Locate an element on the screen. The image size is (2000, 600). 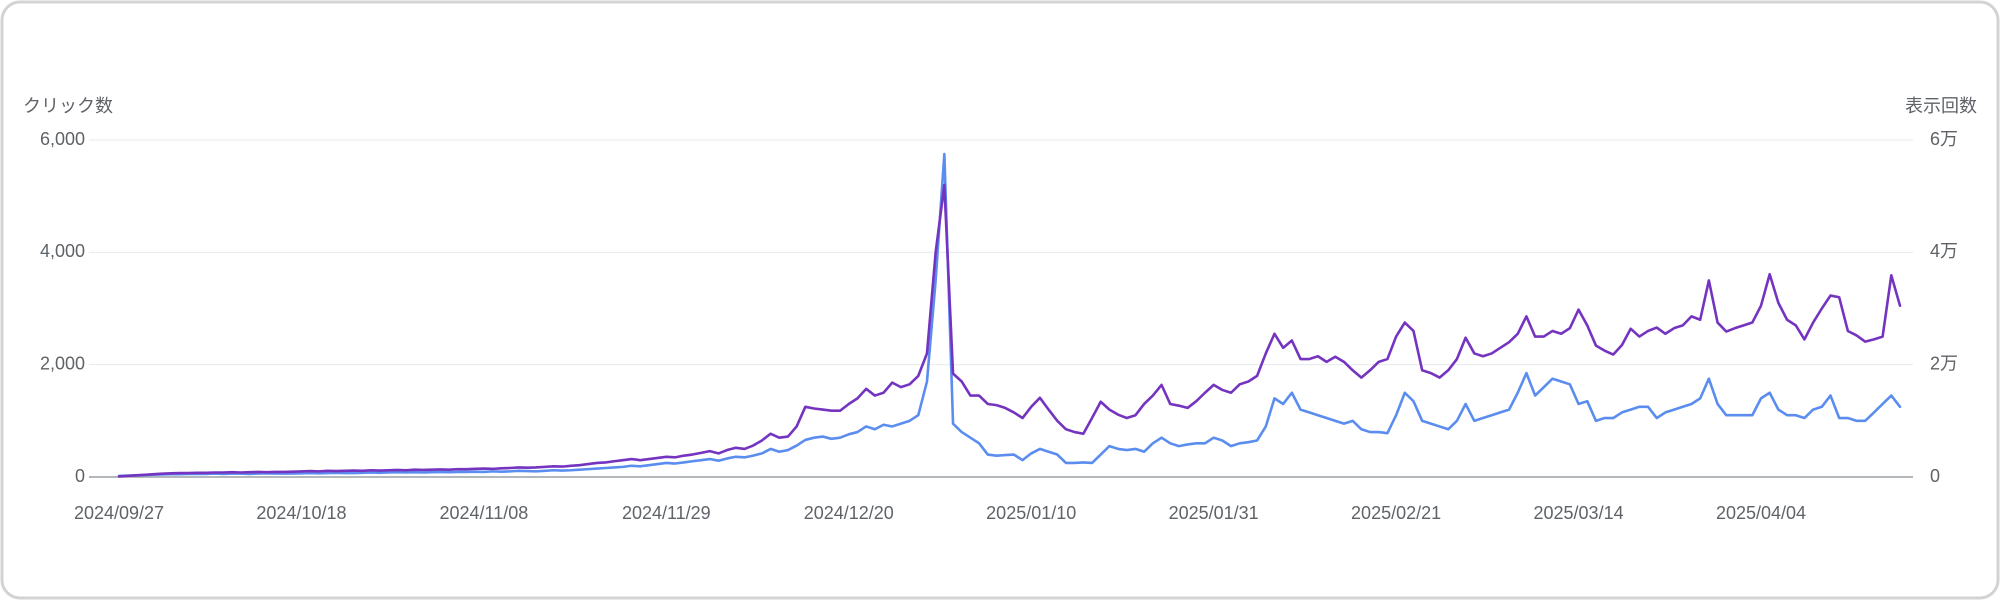
y2-tick-label: 0 is located at coordinates (1935, 476).